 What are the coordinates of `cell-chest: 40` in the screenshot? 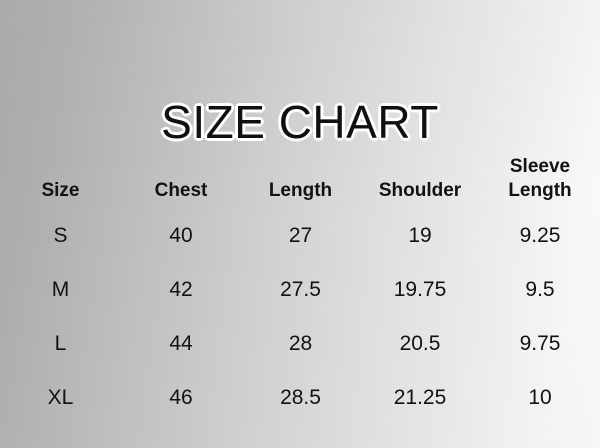 It's located at (181, 235).